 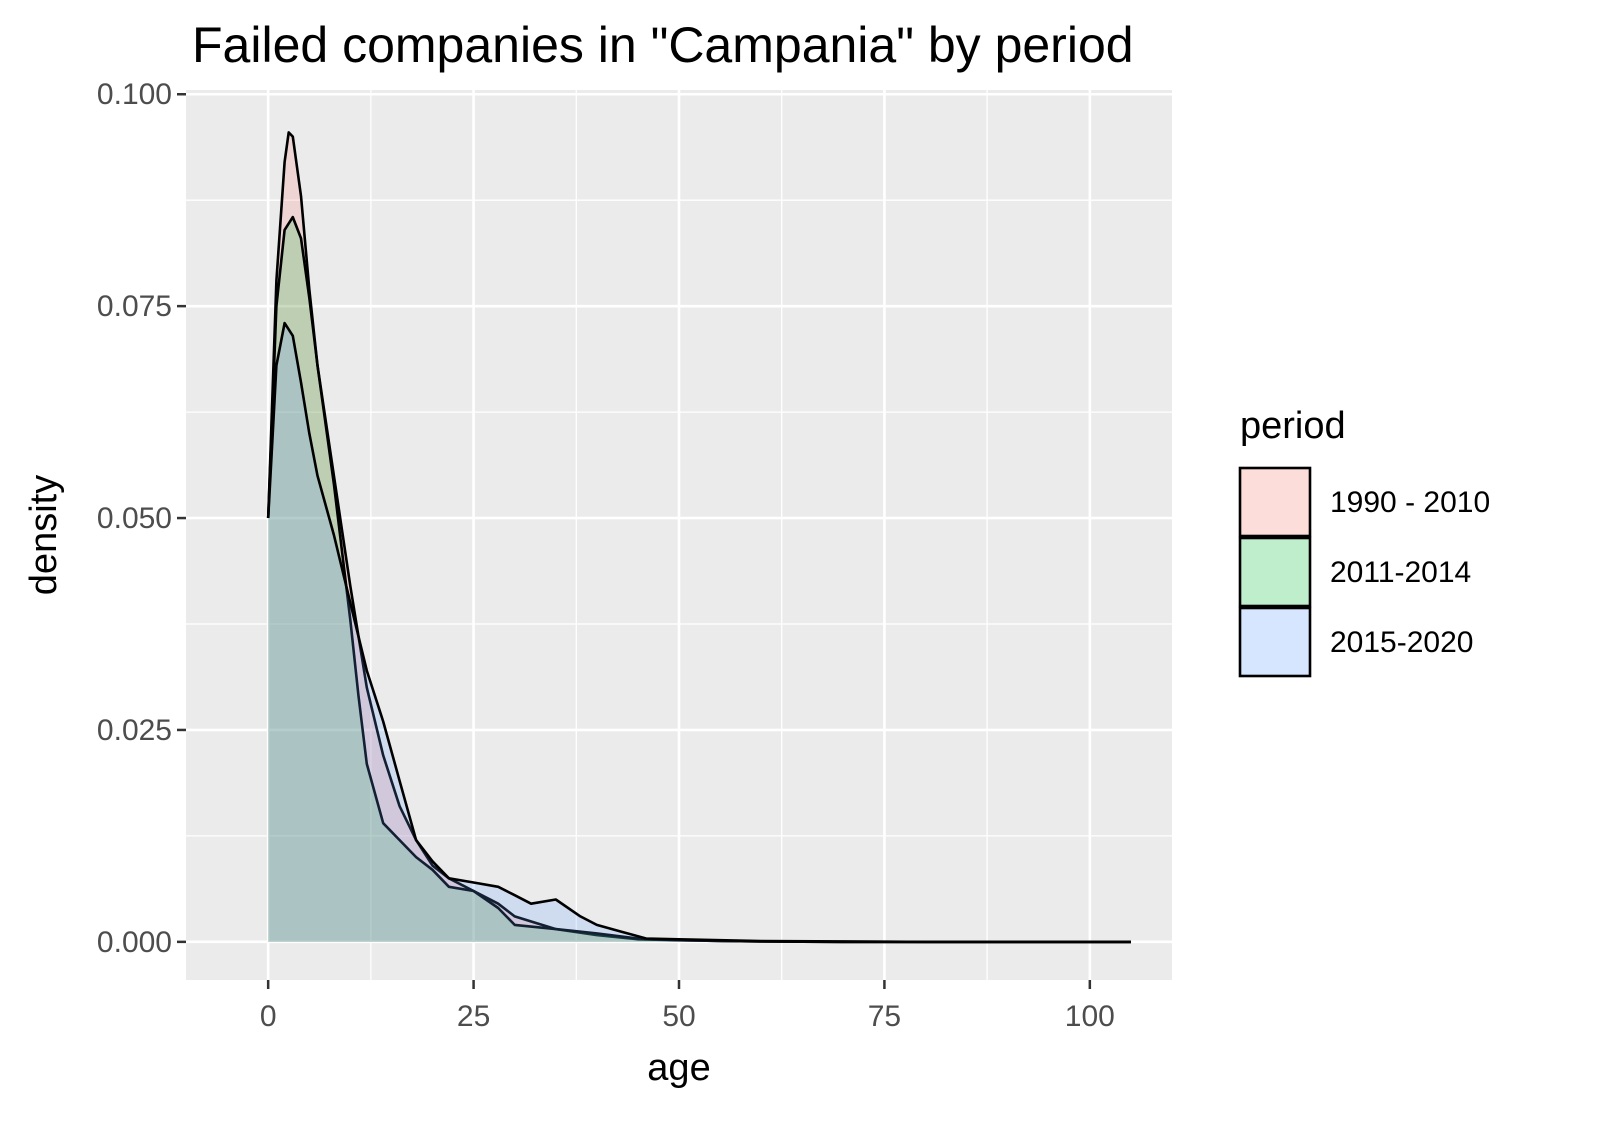 What do you see at coordinates (44, 535) in the screenshot?
I see `y-axis-title: density` at bounding box center [44, 535].